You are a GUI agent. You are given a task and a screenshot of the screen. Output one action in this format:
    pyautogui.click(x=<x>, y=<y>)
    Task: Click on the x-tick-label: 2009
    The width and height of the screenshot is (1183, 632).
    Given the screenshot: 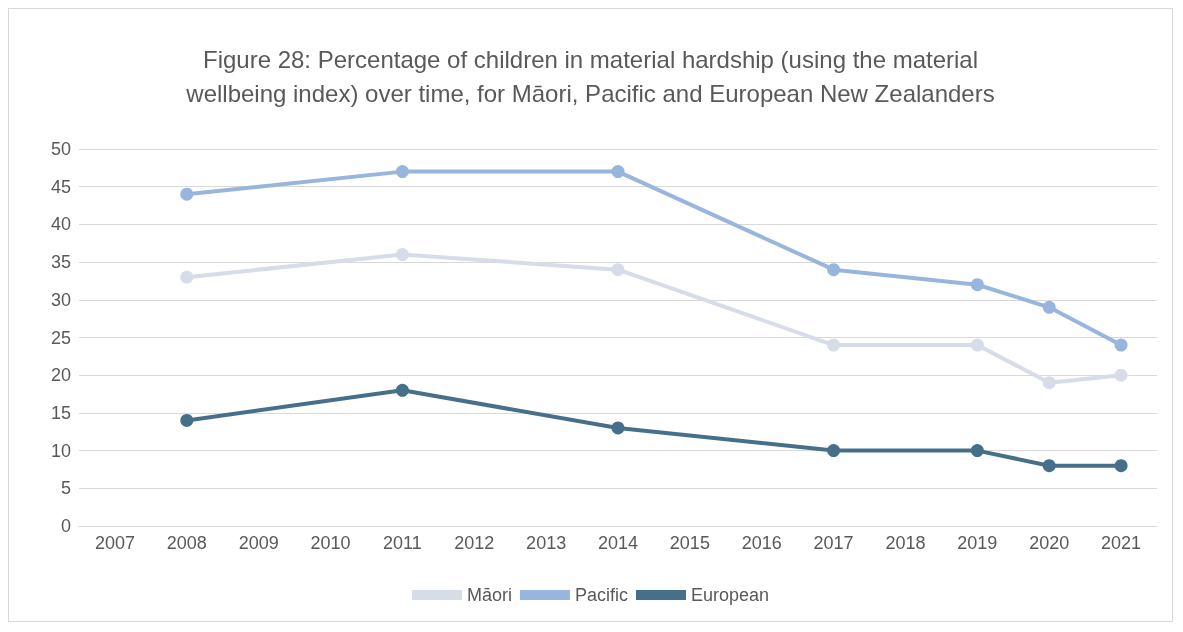 What is the action you would take?
    pyautogui.click(x=258, y=543)
    